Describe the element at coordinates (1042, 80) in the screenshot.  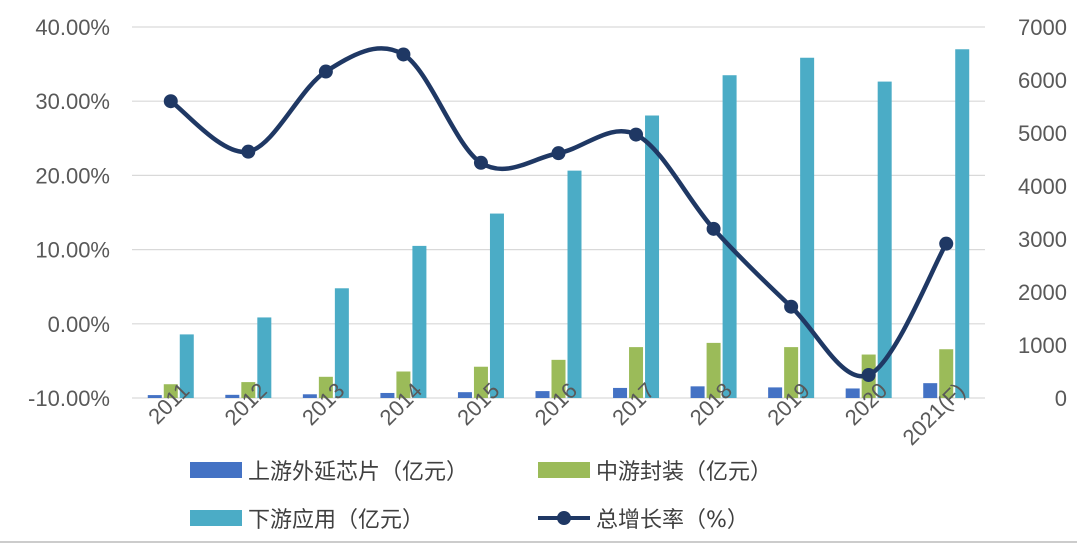
I see `right-tick-label: 6000` at that location.